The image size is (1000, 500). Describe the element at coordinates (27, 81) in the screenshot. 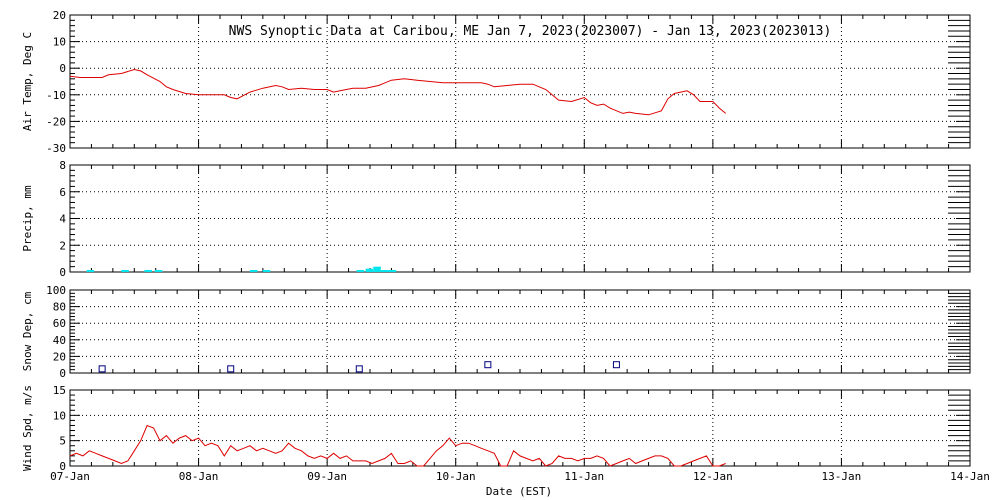

I see `y-axis-label: Air Temp, Deg C` at that location.